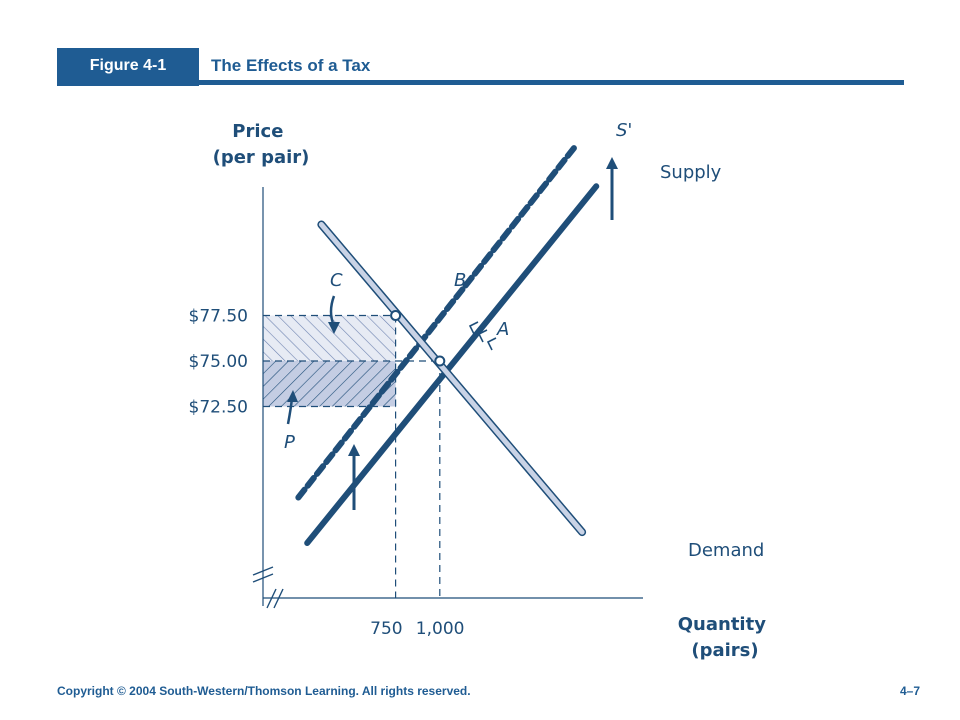  What do you see at coordinates (502, 329) in the screenshot?
I see `point-label-a: A` at bounding box center [502, 329].